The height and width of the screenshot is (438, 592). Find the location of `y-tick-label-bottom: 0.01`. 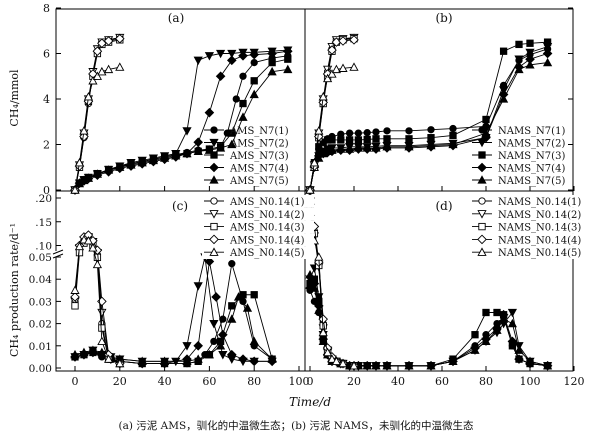

y-tick-label-bottom: 0.01 is located at coordinates (40, 347).